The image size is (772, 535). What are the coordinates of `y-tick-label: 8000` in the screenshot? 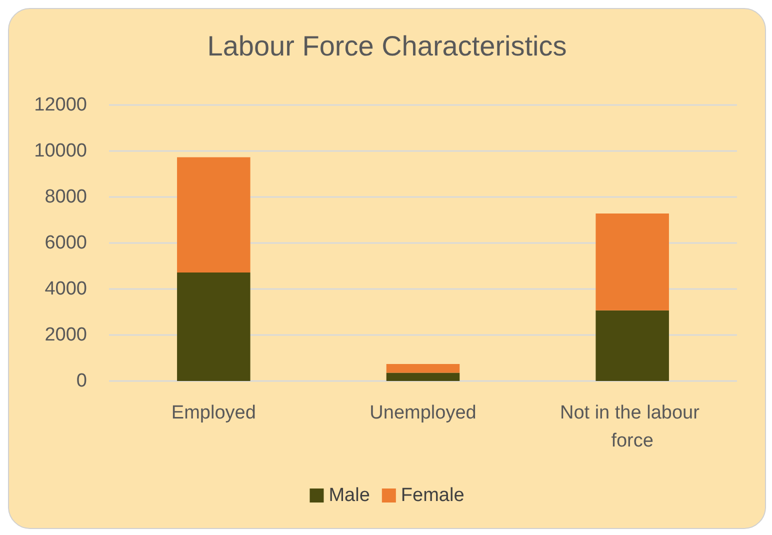 It's located at (65, 197).